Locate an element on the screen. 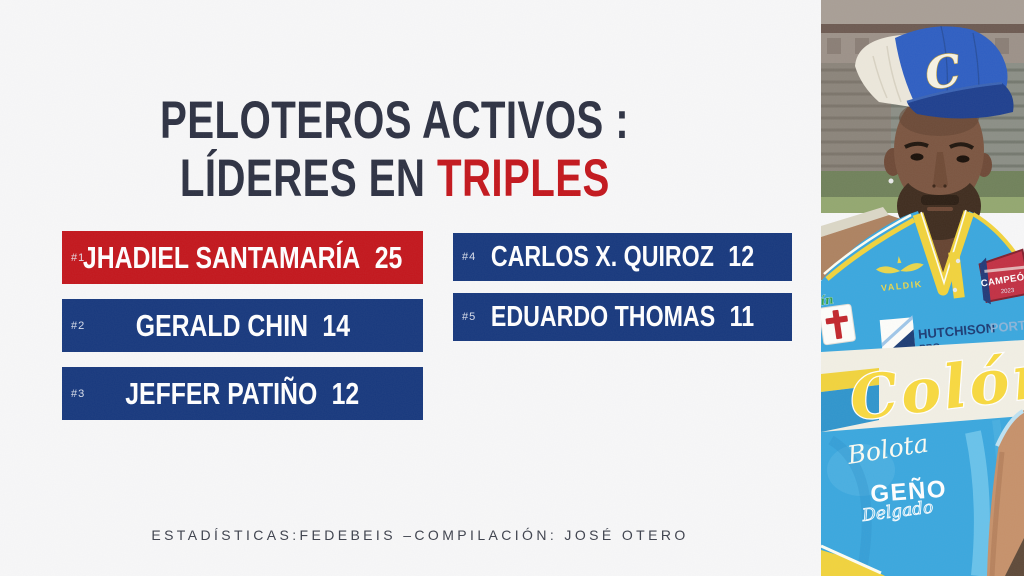  leader-row-5: #5 EDUARDO THOMAS 11 is located at coordinates (622, 317).